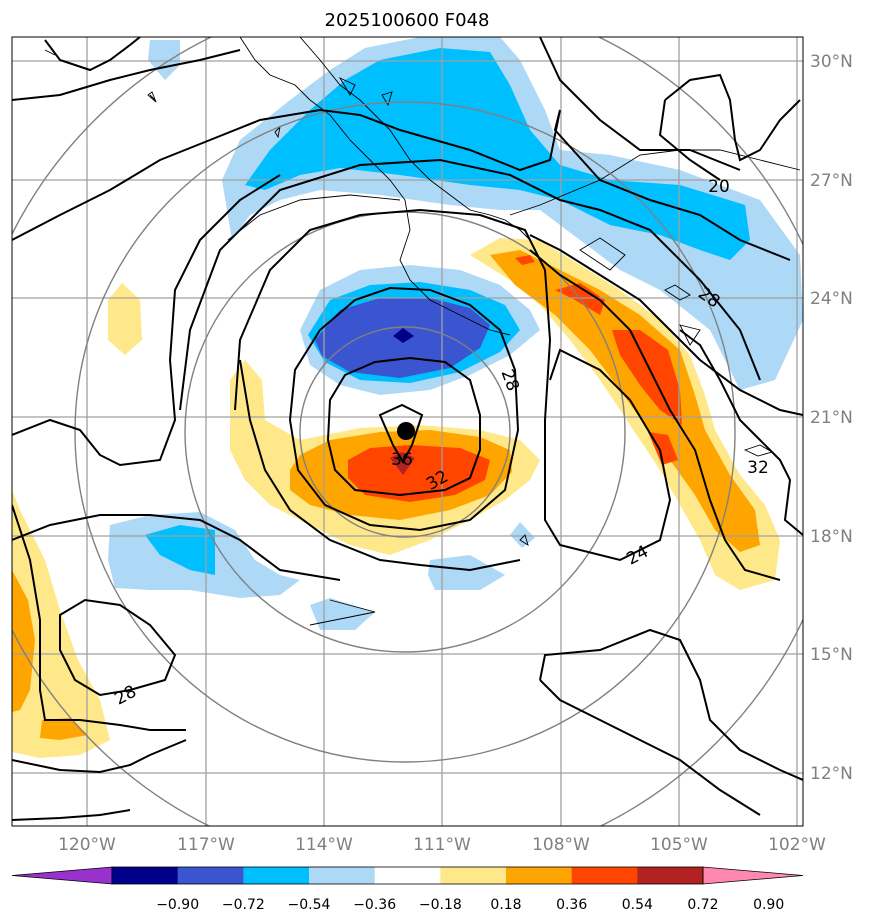 The image size is (873, 924). Describe the element at coordinates (650, 747) in the screenshot. I see `contour-se2` at that location.